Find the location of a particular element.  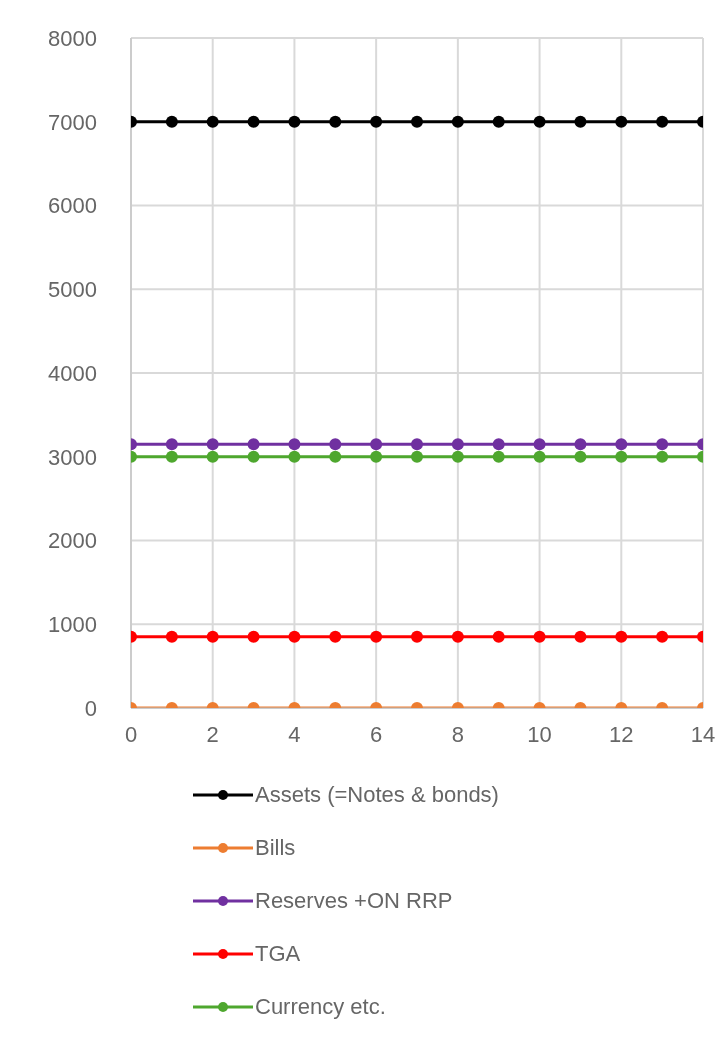

y-tick-label: 2000 is located at coordinates (72, 541).